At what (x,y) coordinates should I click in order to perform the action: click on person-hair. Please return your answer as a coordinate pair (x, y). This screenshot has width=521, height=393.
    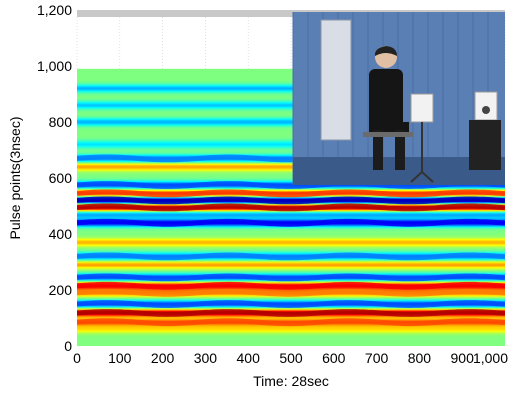
    Looking at the image, I should click on (385, 51).